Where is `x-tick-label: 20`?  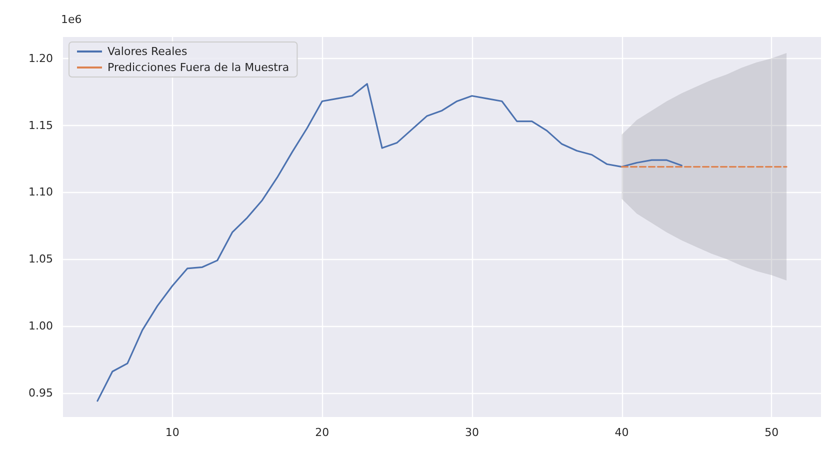
x-tick-label: 20 is located at coordinates (322, 432).